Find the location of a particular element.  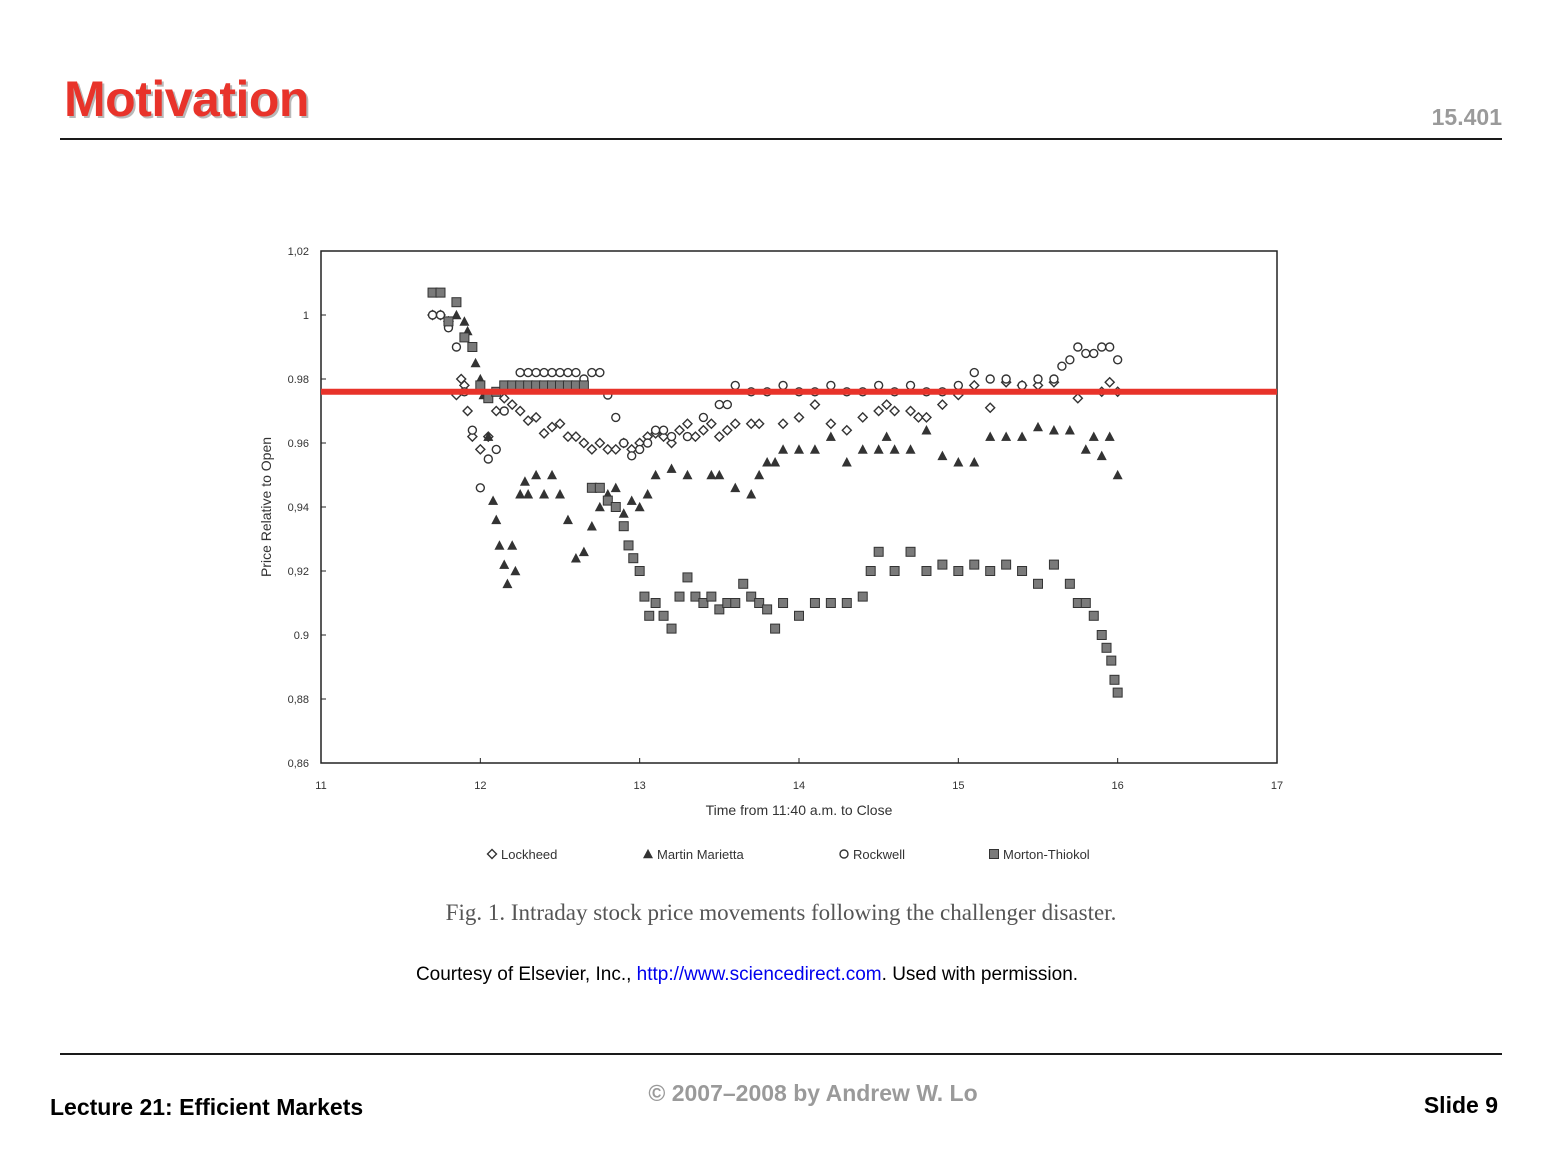

y-tick-label: 0.96 is located at coordinates (298, 444).